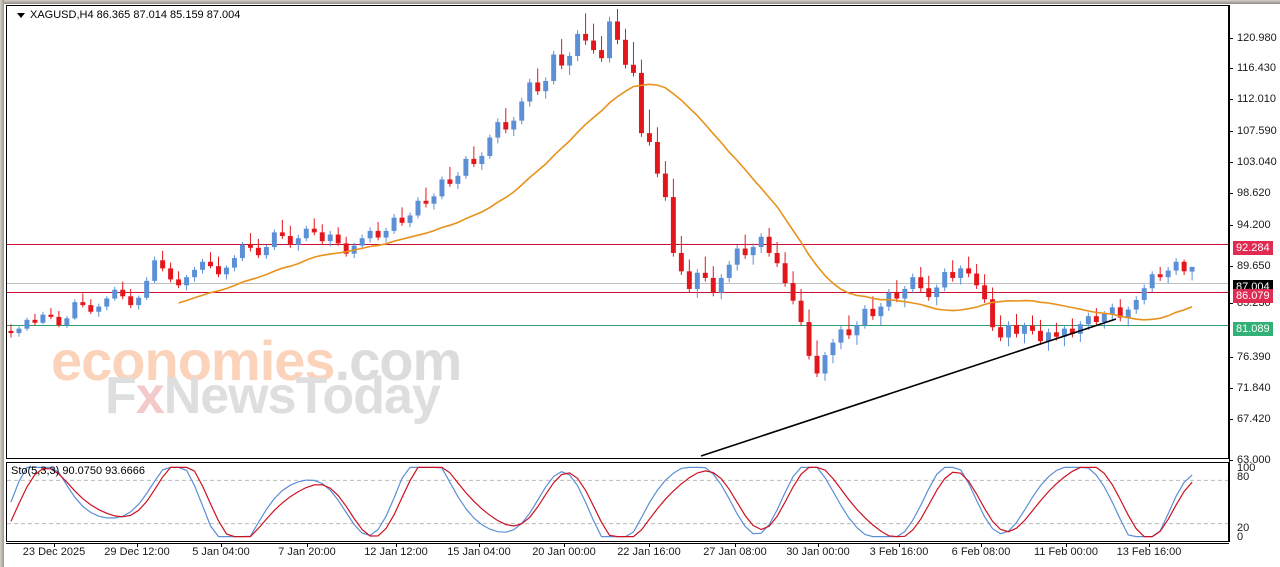  Describe the element at coordinates (1254, 266) in the screenshot. I see `price-tick-label: 89.650` at that location.